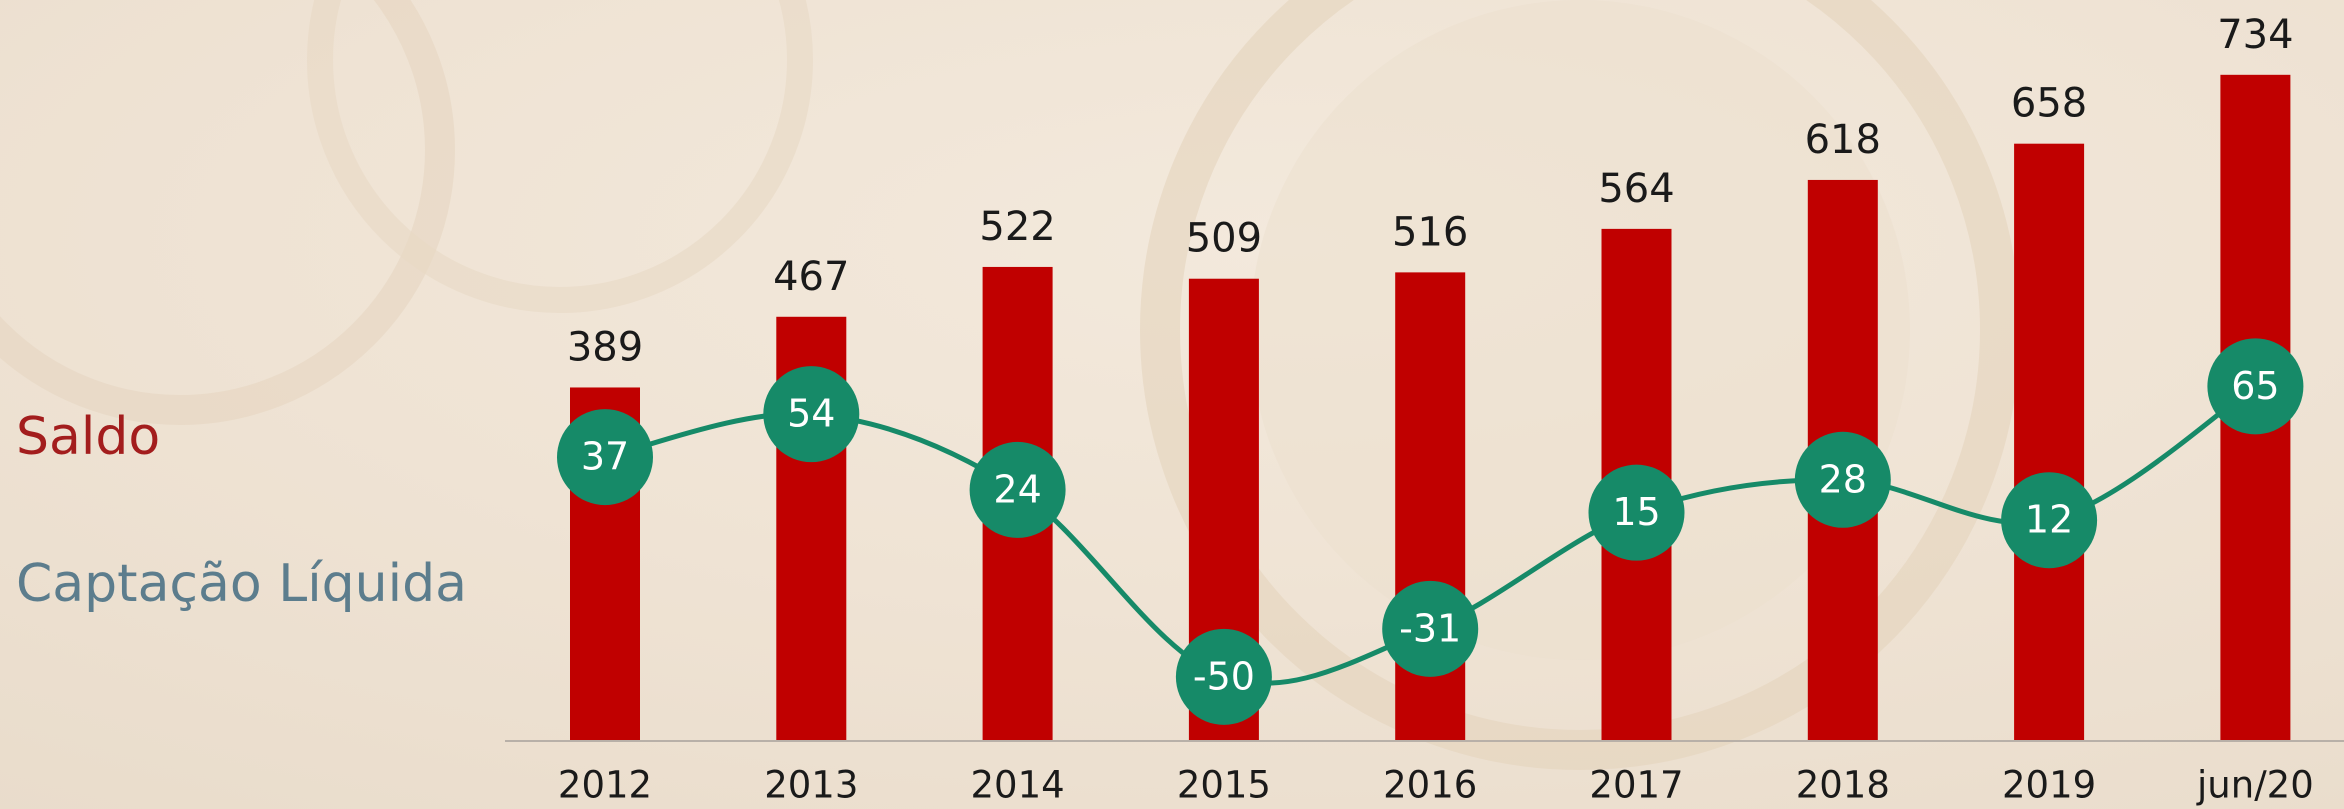  Describe the element at coordinates (2049, 441) in the screenshot. I see `bar` at that location.